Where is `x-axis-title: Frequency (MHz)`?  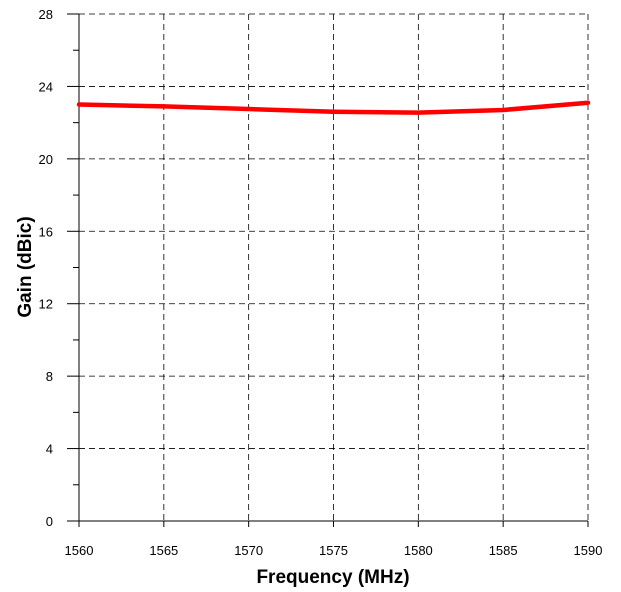 x-axis-title: Frequency (MHz) is located at coordinates (332, 577).